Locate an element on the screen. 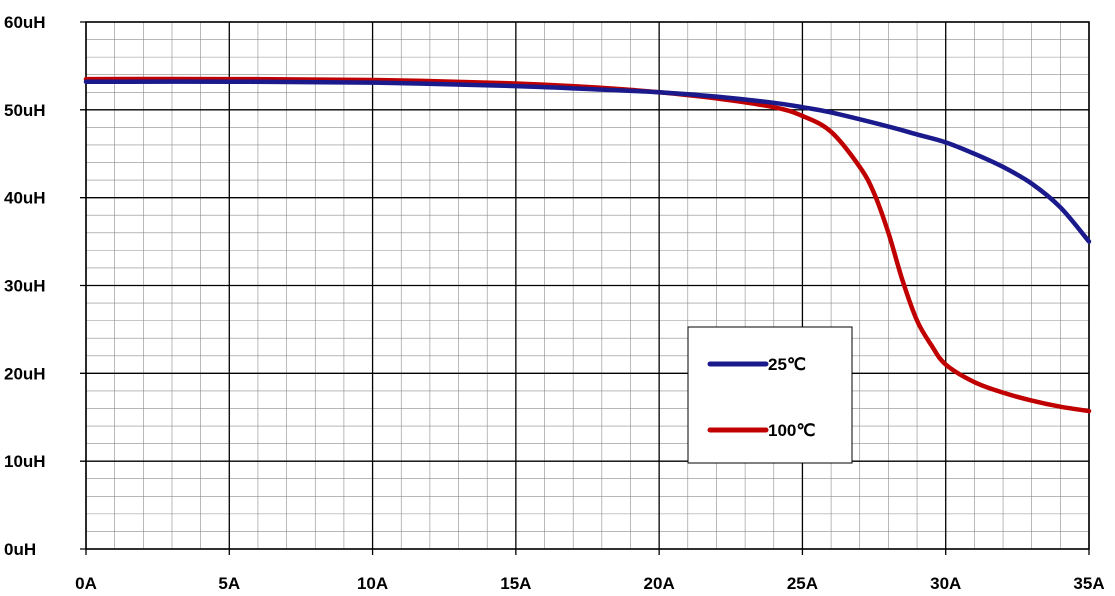  legend-label-25c: 25℃ is located at coordinates (787, 364).